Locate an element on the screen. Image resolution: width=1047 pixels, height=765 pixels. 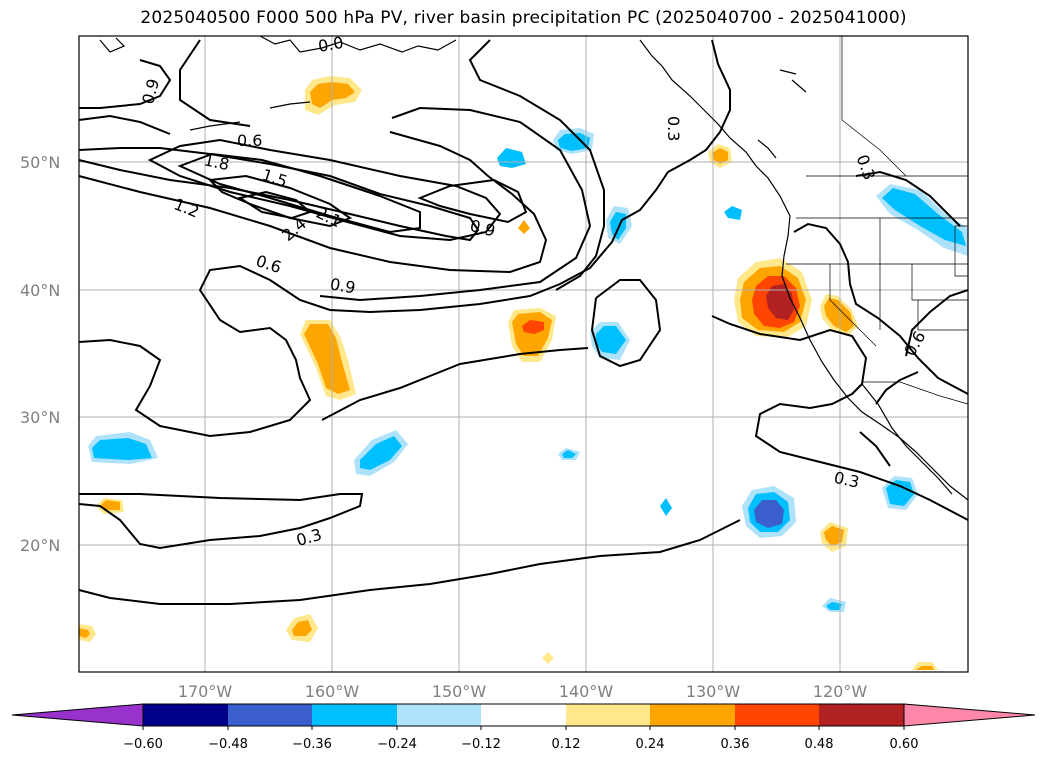
border-alaska-canada is located at coordinates (874, 106).